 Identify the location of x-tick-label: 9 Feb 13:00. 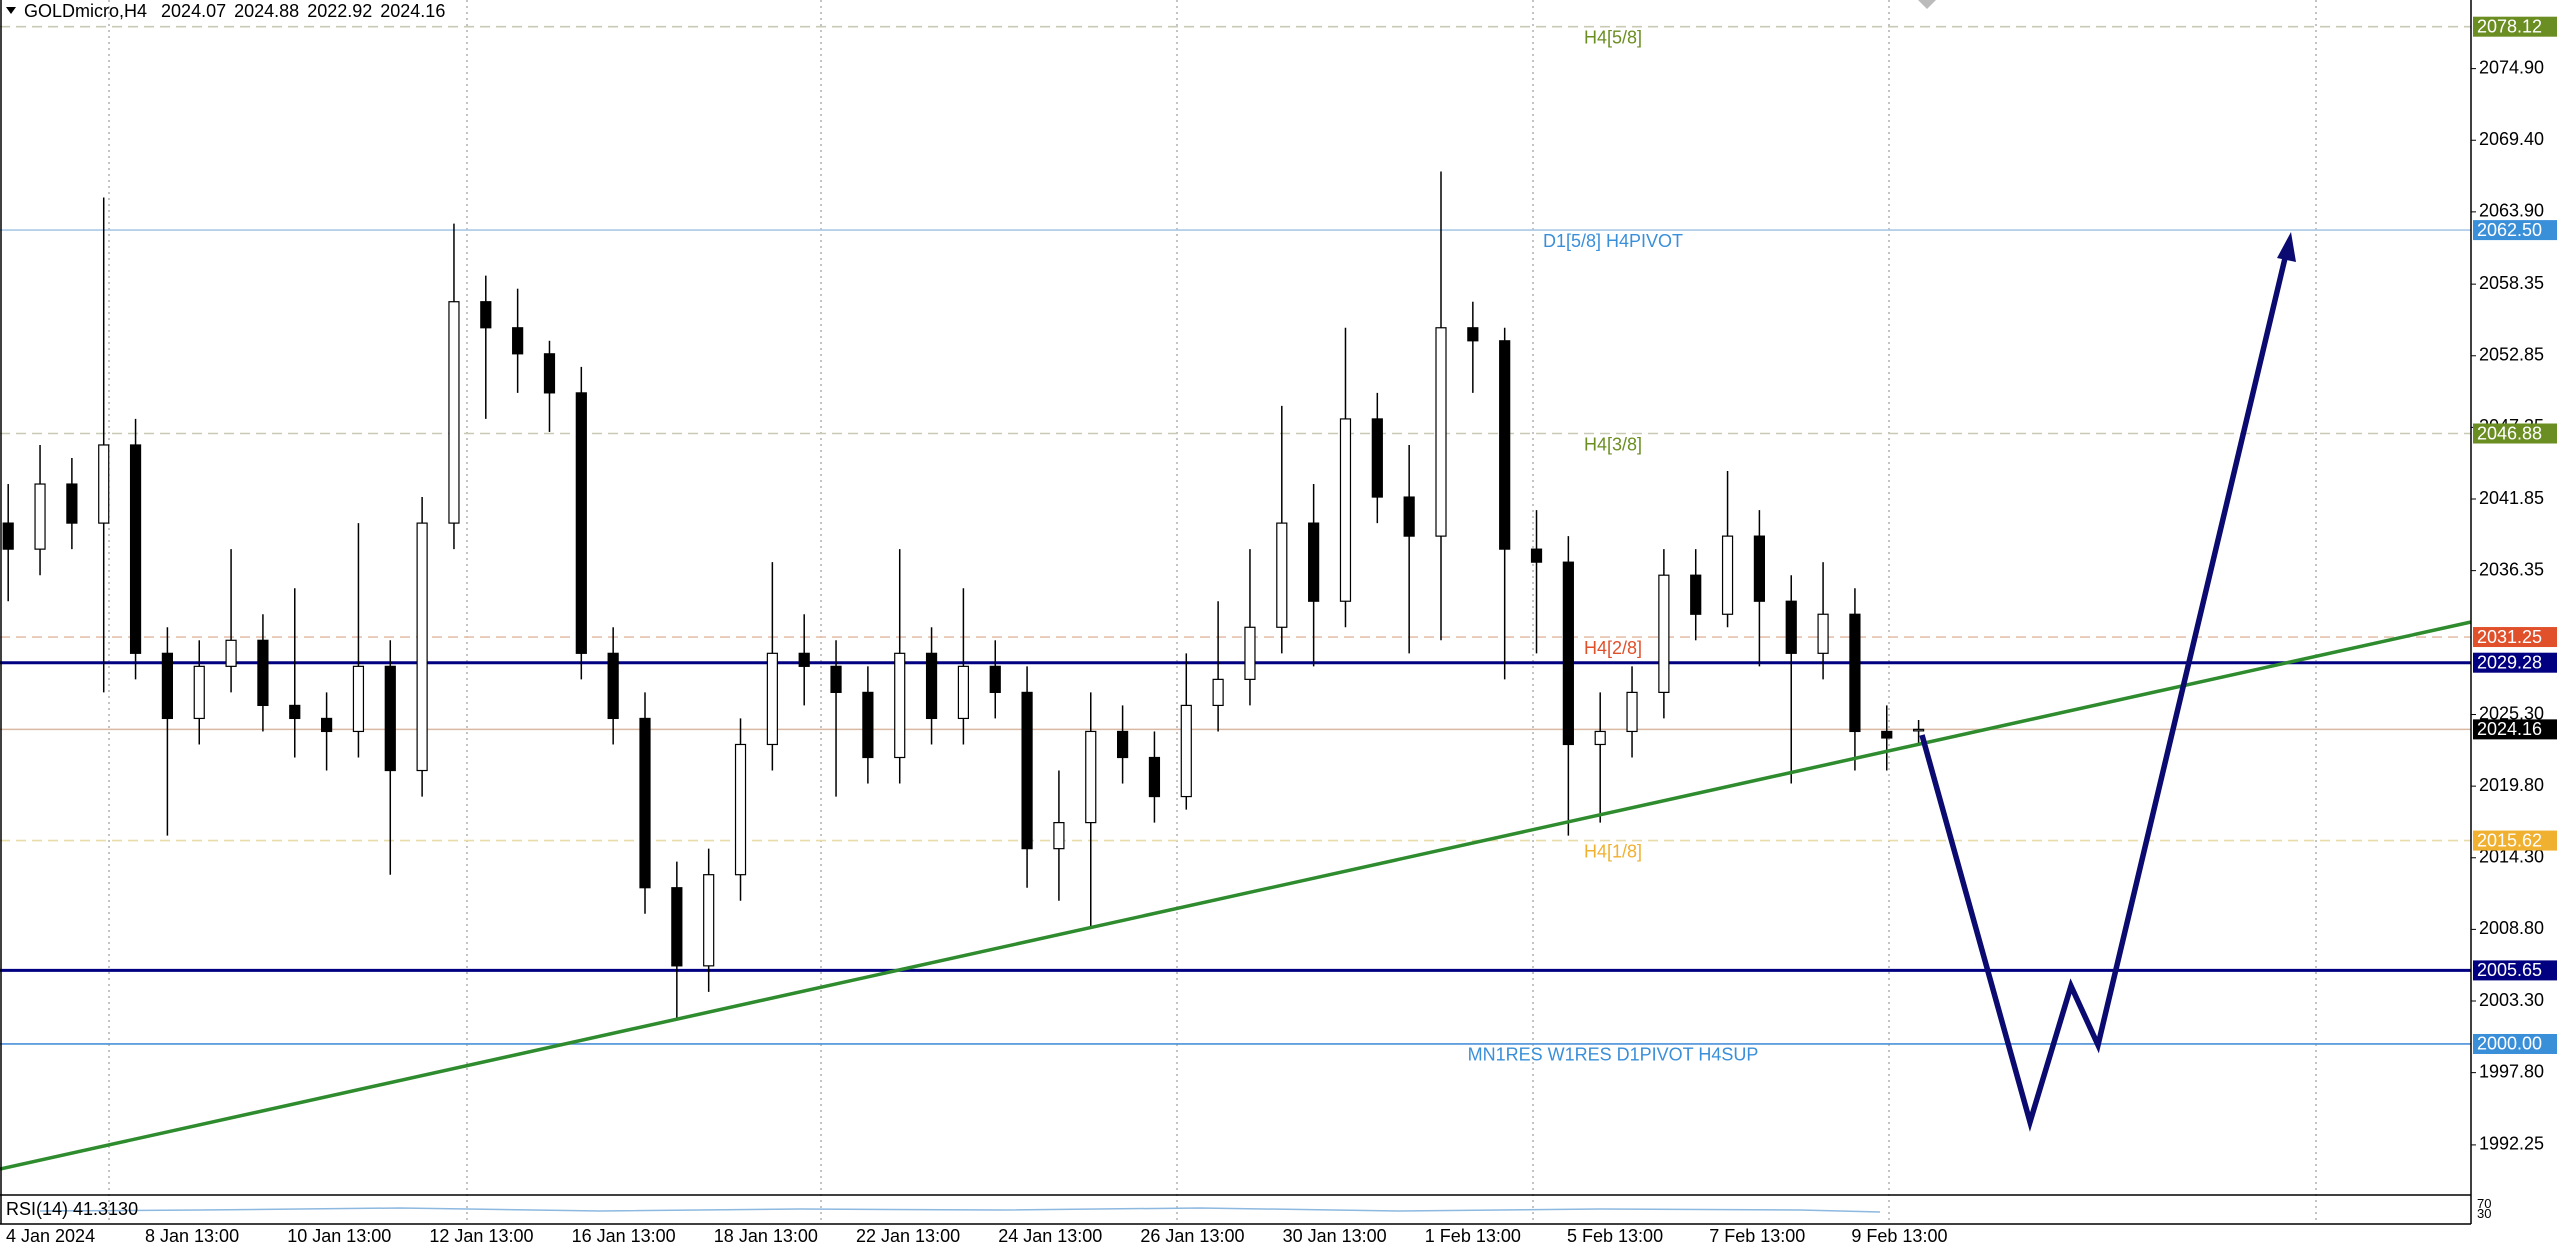
(1899, 1236).